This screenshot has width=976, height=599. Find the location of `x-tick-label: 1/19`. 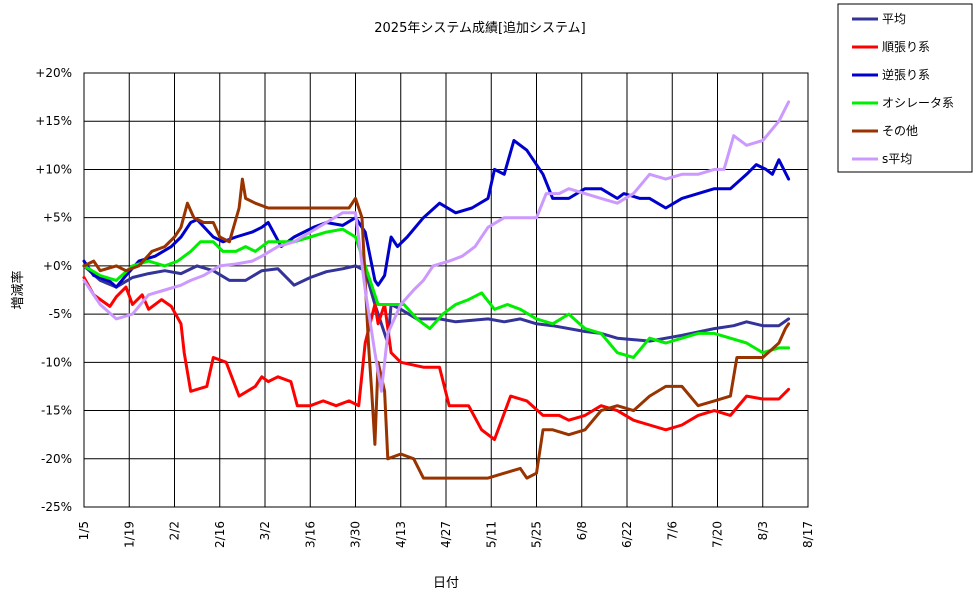

x-tick-label: 1/19 is located at coordinates (129, 534).